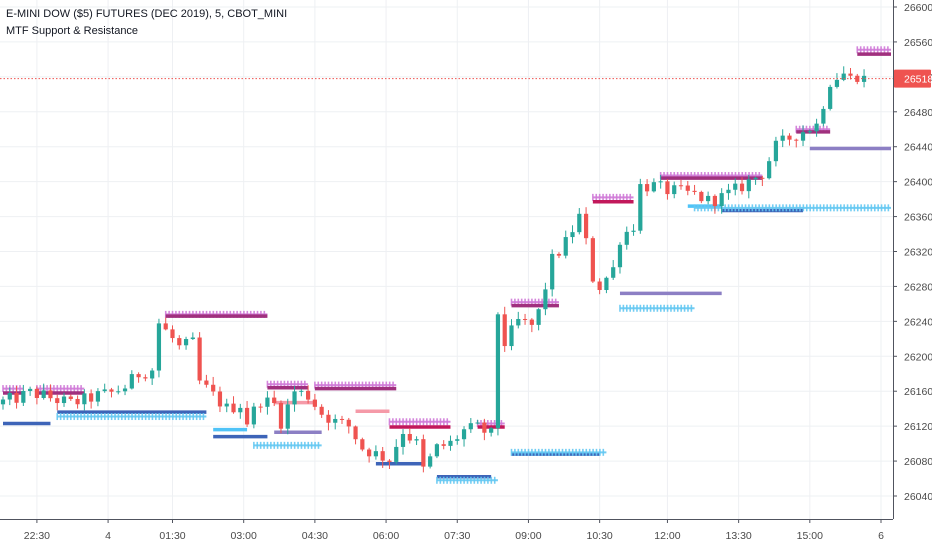 The image size is (932, 550). What do you see at coordinates (918, 253) in the screenshot?
I see `y-tick-label: 26320` at bounding box center [918, 253].